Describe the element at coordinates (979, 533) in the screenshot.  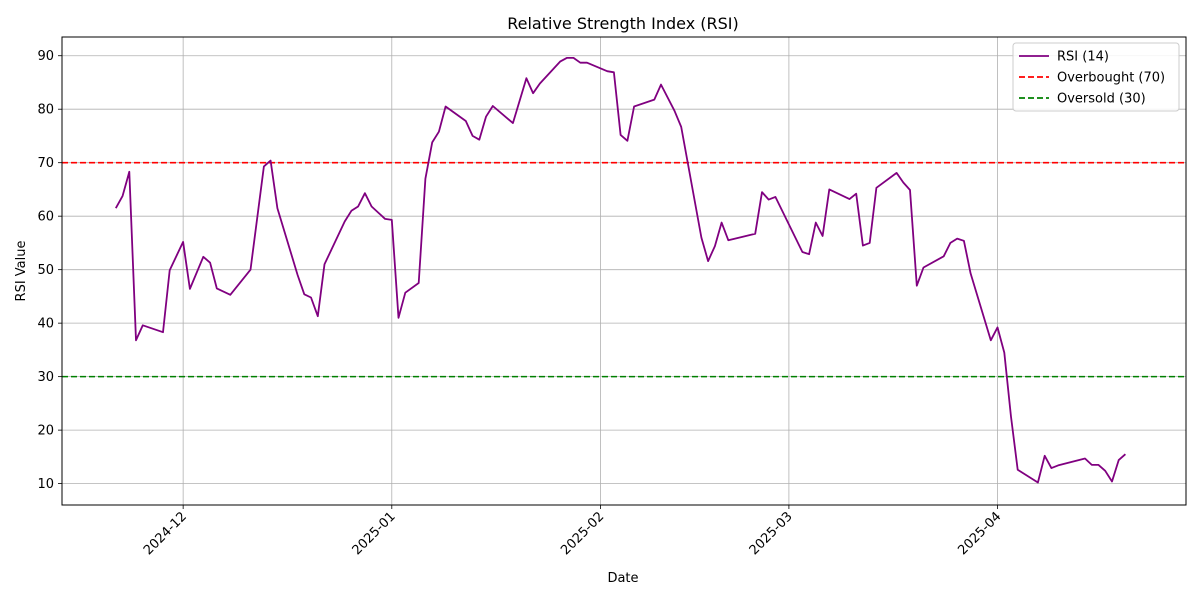
I see `x-tick-label: 2025-04` at that location.